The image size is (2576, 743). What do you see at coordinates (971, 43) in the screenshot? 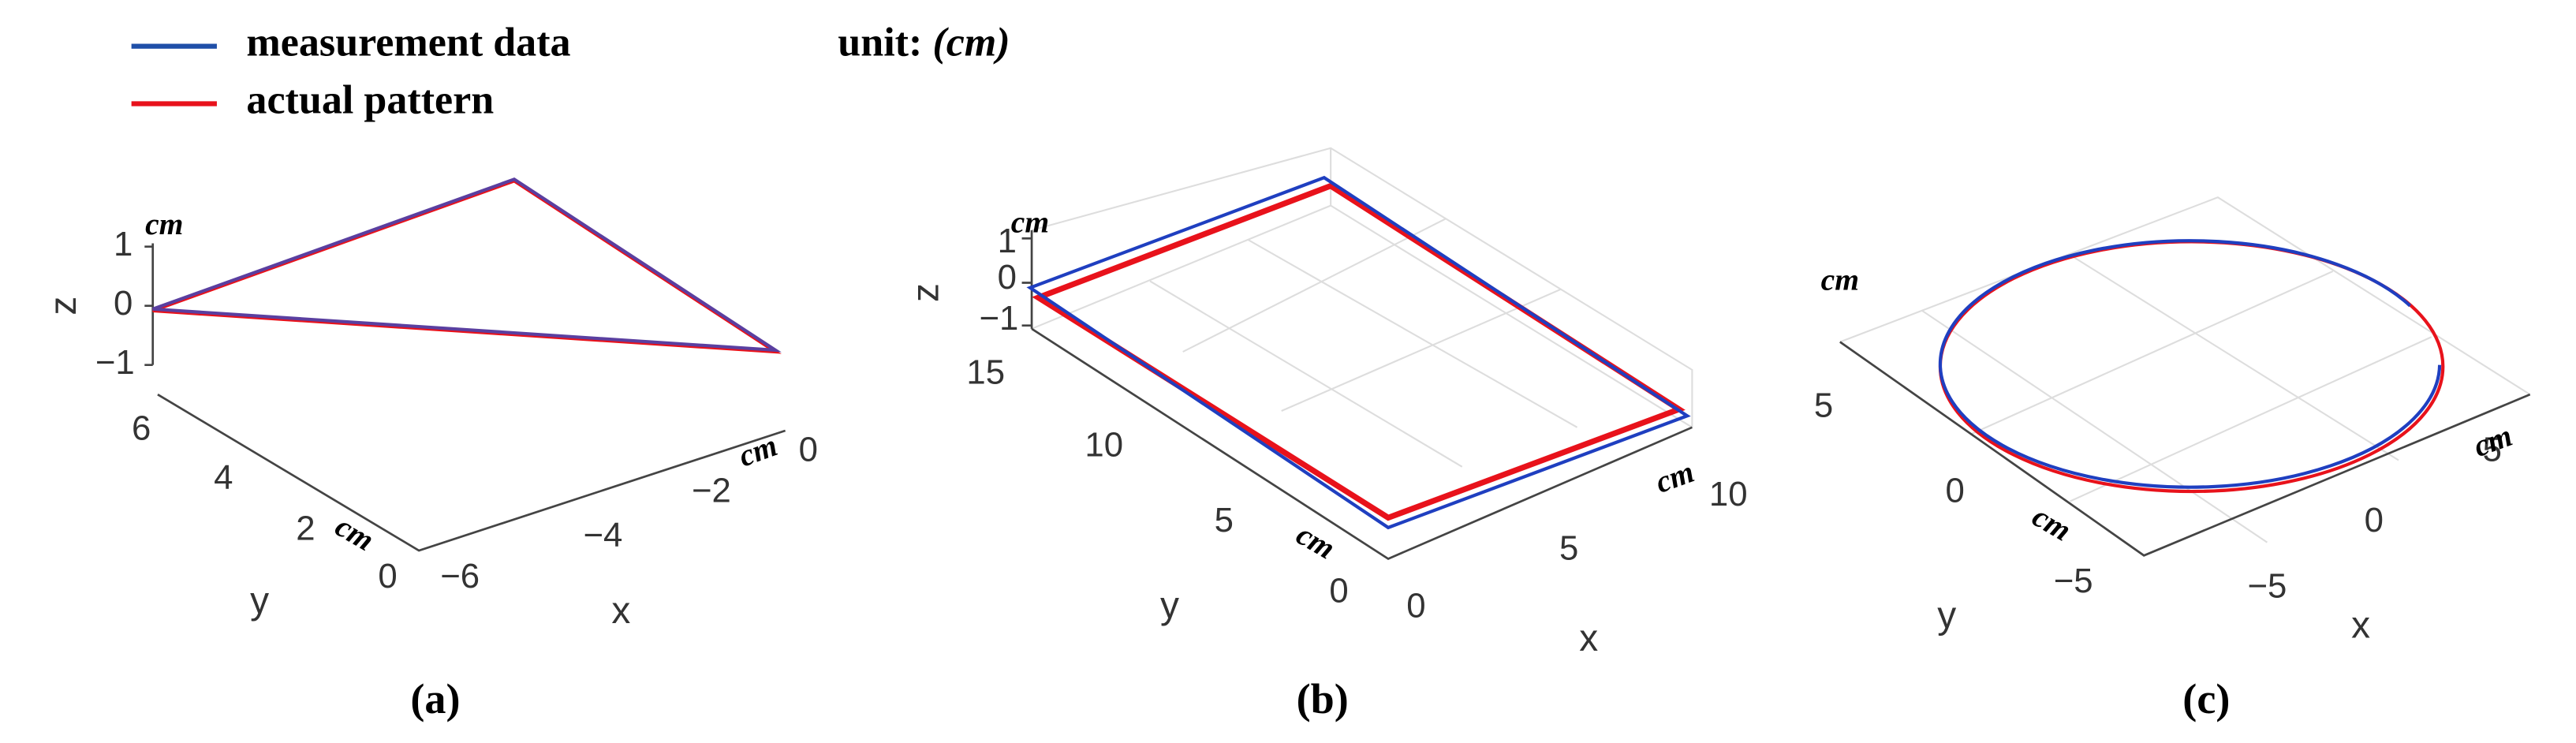
I see `unit-value: (cm)` at bounding box center [971, 43].